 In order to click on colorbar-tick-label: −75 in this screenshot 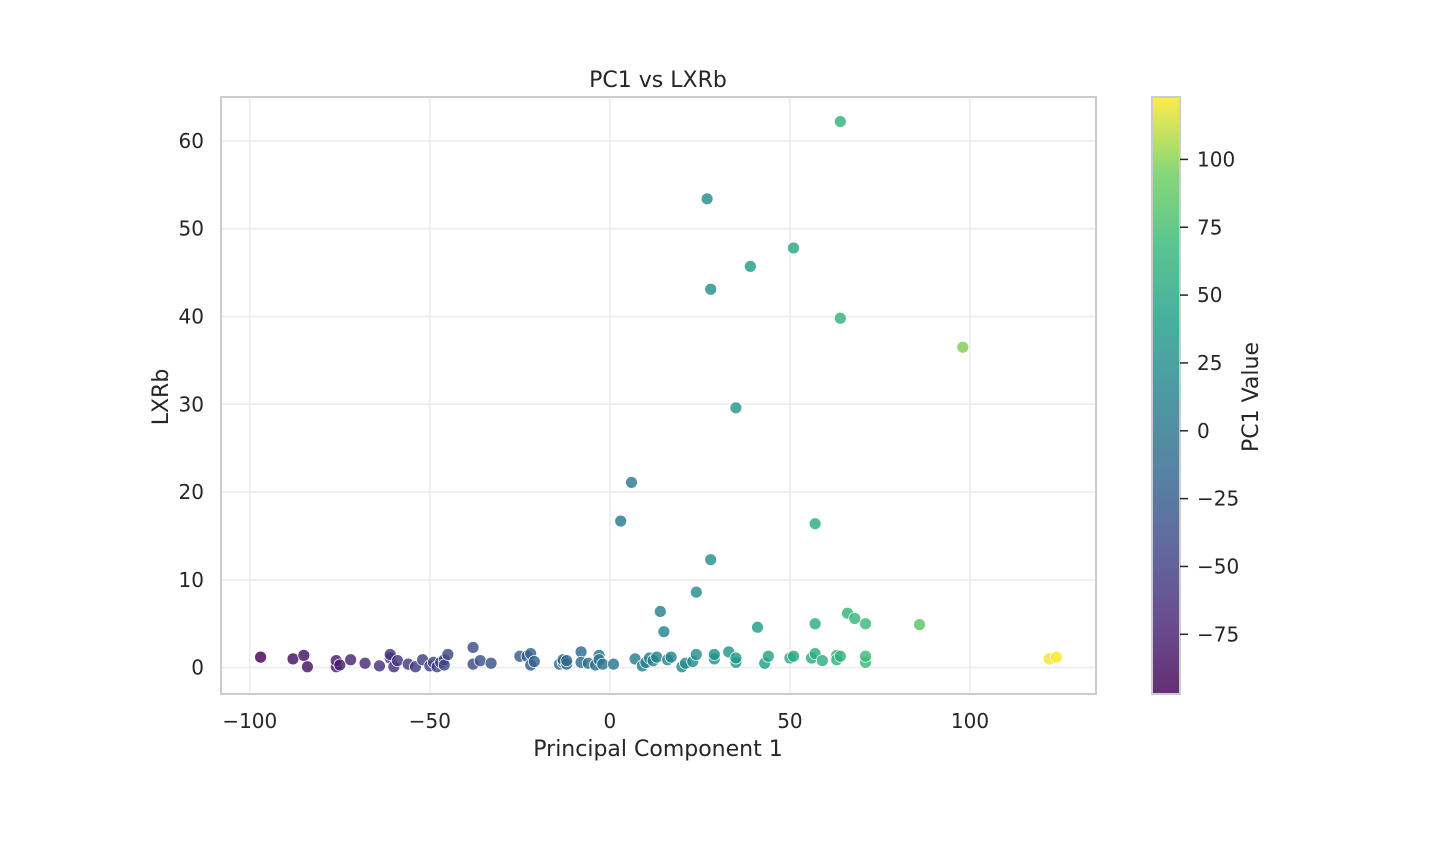, I will do `click(1218, 634)`.